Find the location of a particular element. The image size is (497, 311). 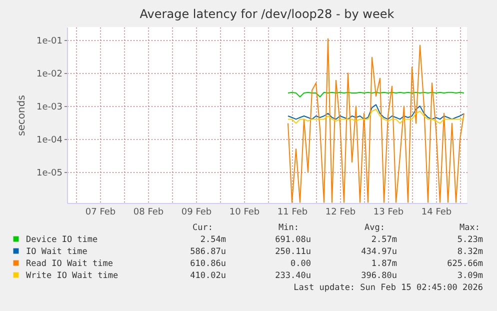

legend-label: Device IO time is located at coordinates (62, 240).